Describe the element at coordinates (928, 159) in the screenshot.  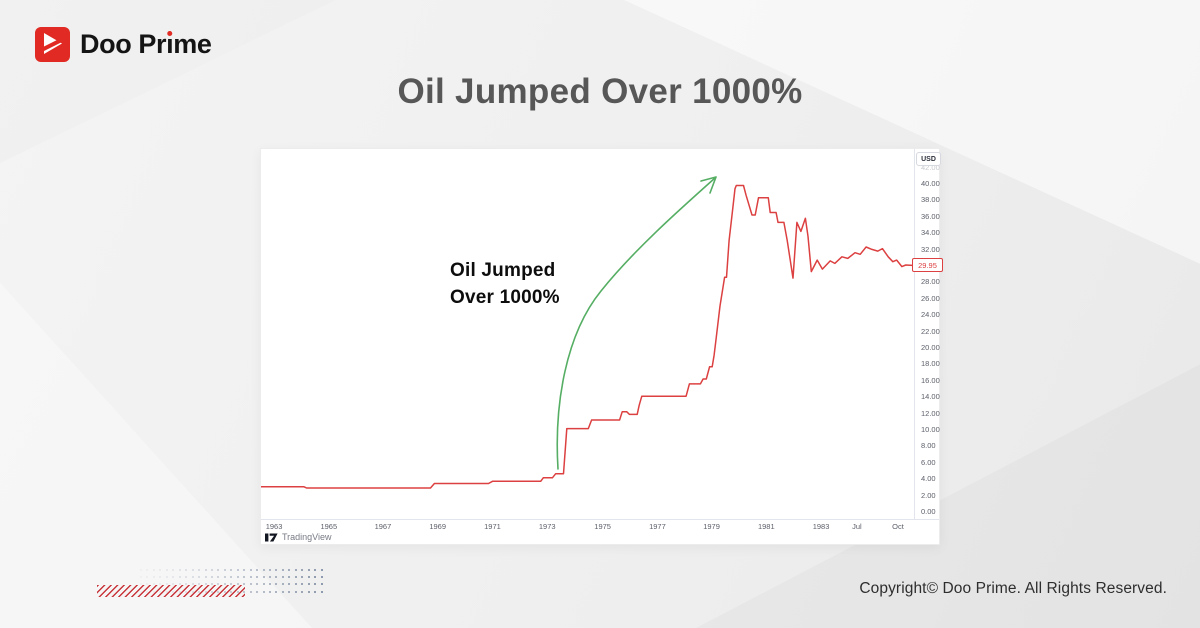
I see `currency-toggle-button: USD` at that location.